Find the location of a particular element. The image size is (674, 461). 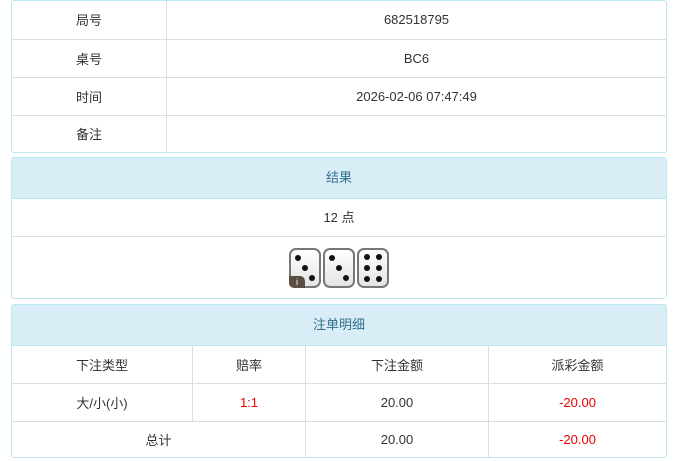

header-bet-amount: 下注金额 is located at coordinates (397, 365).